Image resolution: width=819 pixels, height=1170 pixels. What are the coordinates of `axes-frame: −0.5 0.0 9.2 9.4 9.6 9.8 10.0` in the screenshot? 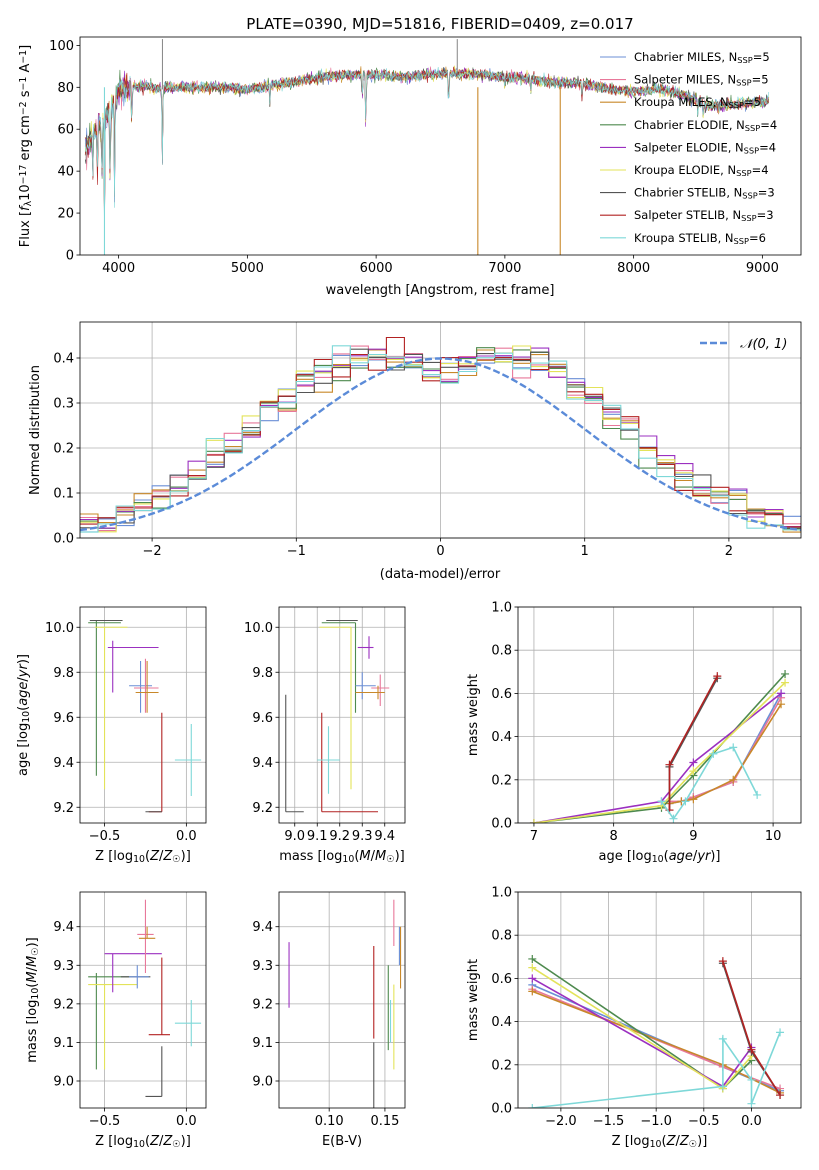 It's located at (126, 725).